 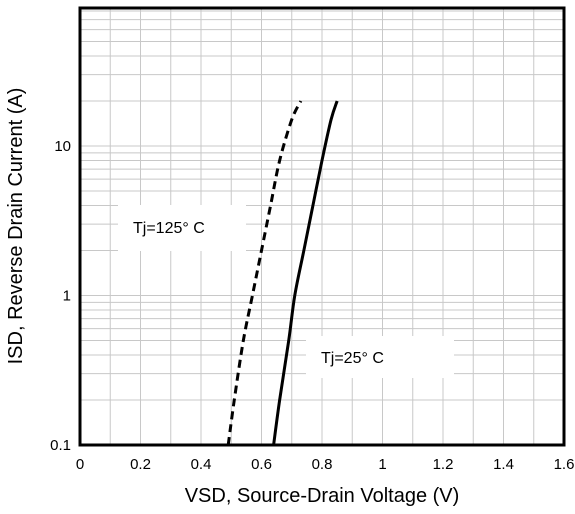 What do you see at coordinates (62, 146) in the screenshot?
I see `y-tick-label: 10` at bounding box center [62, 146].